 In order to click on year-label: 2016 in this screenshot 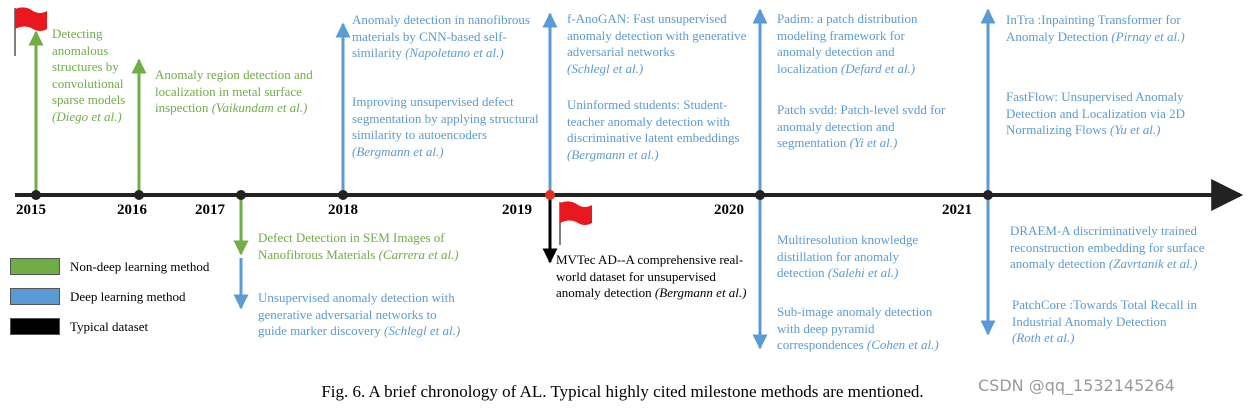, I will do `click(132, 210)`.